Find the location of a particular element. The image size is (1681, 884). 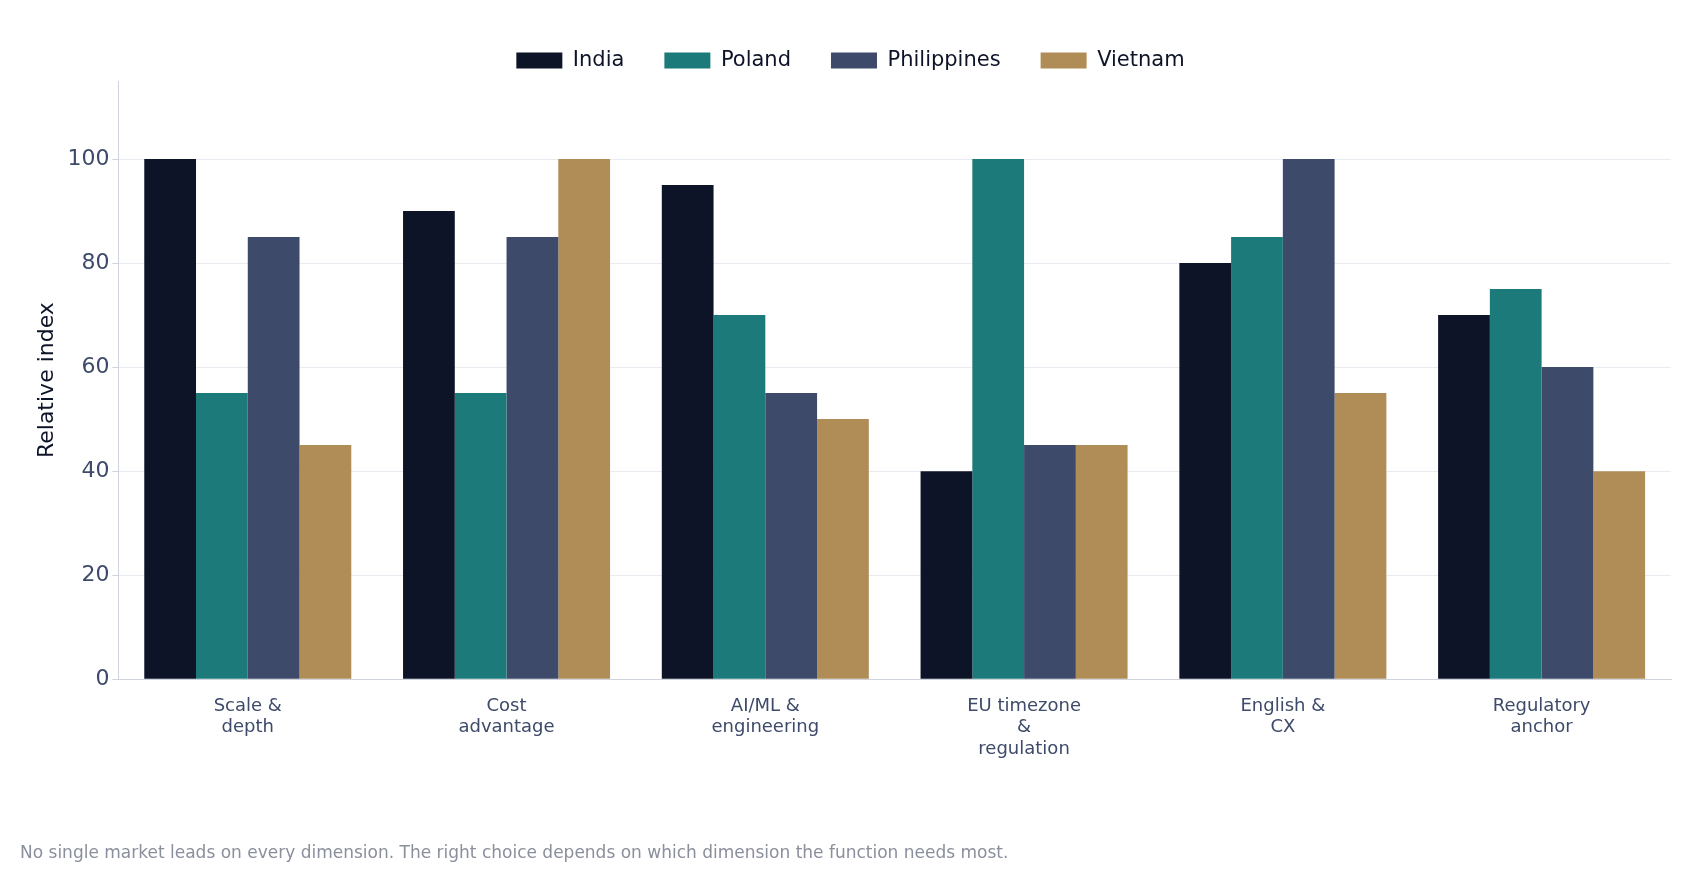

x-tick-label: Cost advantage is located at coordinates (506, 715).